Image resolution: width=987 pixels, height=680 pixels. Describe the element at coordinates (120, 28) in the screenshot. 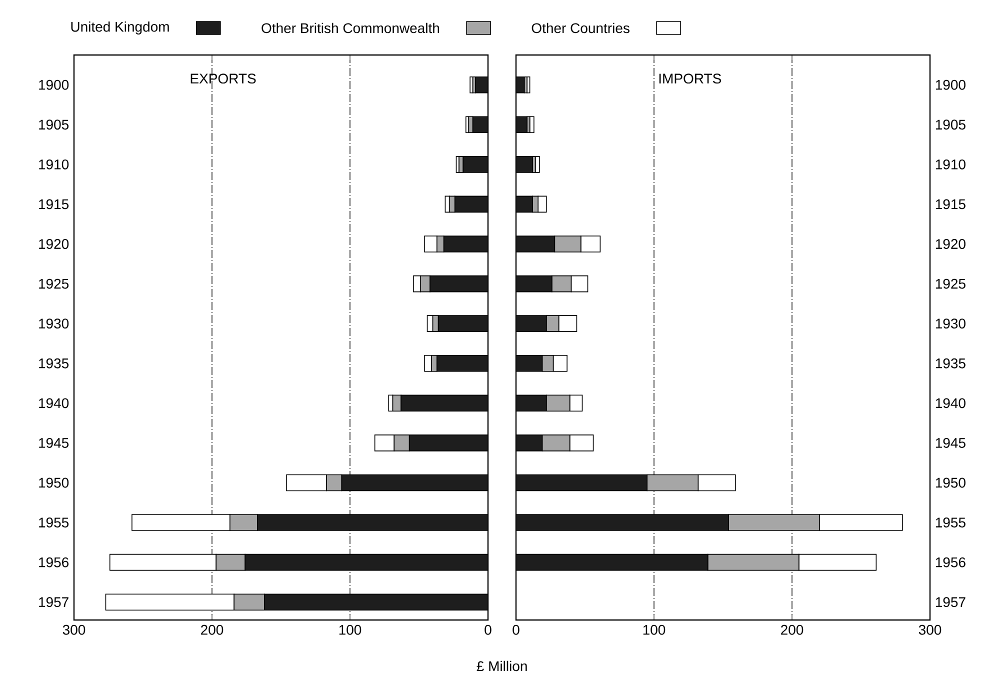

I see `legend-label: United Kingdom` at that location.